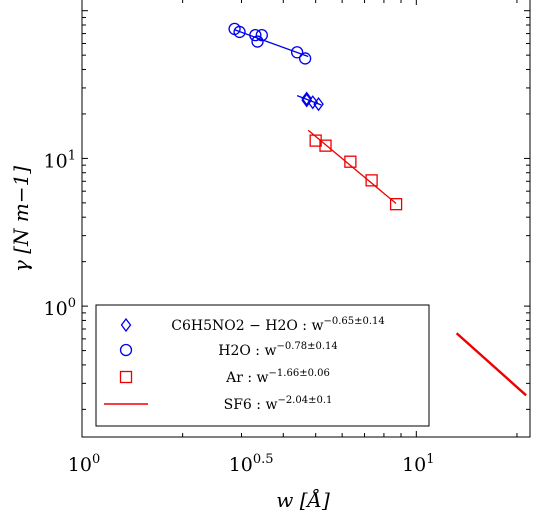  What do you see at coordinates (60, 308) in the screenshot?
I see `y-tick-label: 100` at bounding box center [60, 308].